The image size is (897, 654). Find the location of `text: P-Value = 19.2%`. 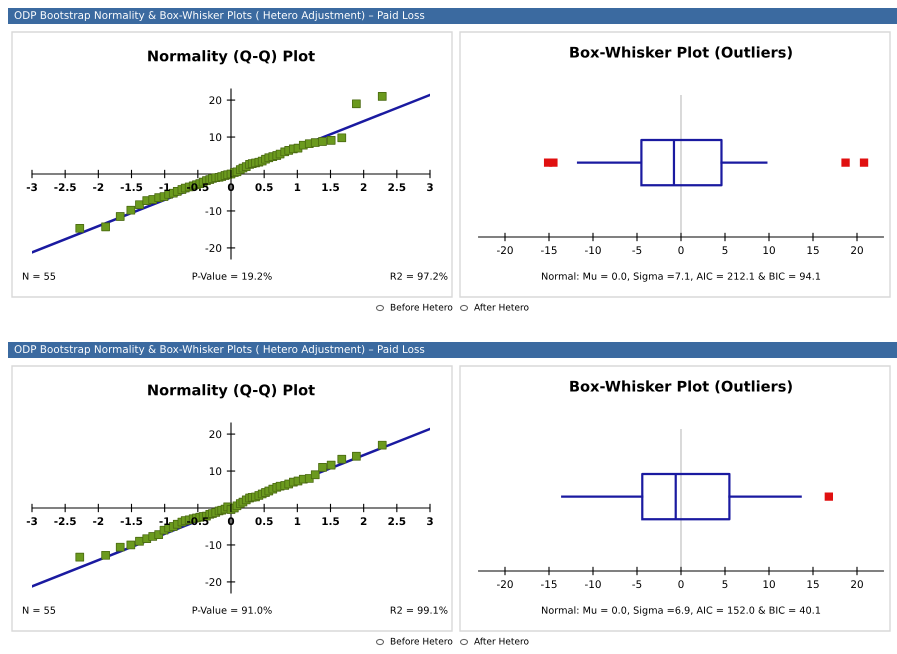

text: P-Value = 19.2% is located at coordinates (232, 276).